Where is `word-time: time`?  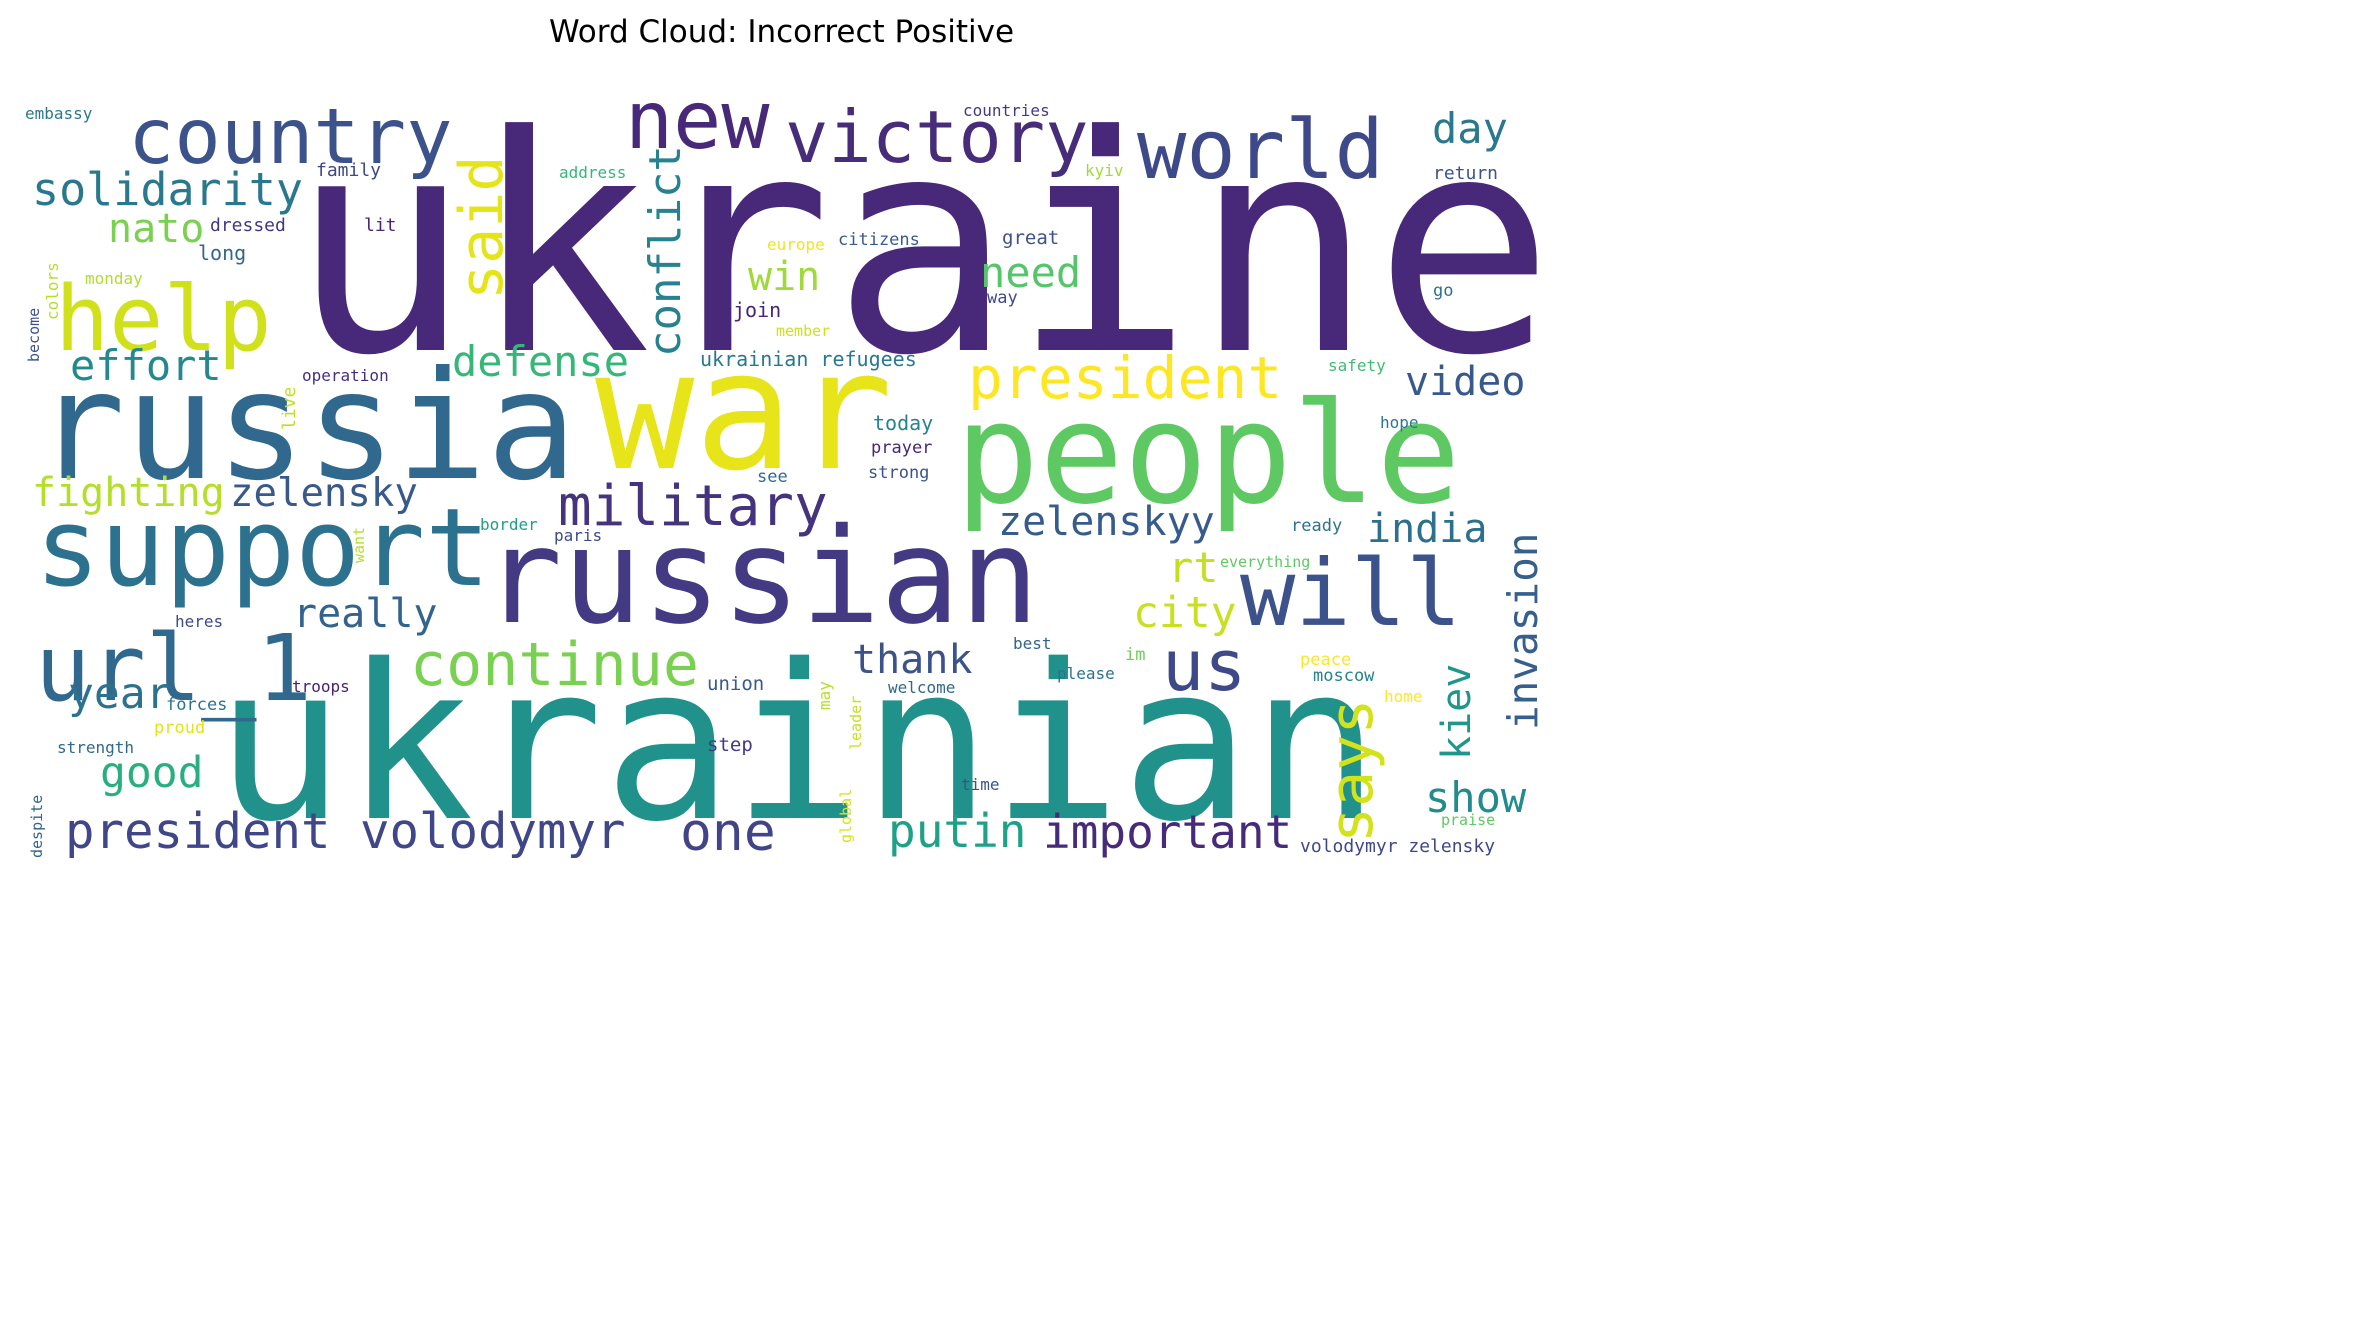 word-time: time is located at coordinates (980, 784).